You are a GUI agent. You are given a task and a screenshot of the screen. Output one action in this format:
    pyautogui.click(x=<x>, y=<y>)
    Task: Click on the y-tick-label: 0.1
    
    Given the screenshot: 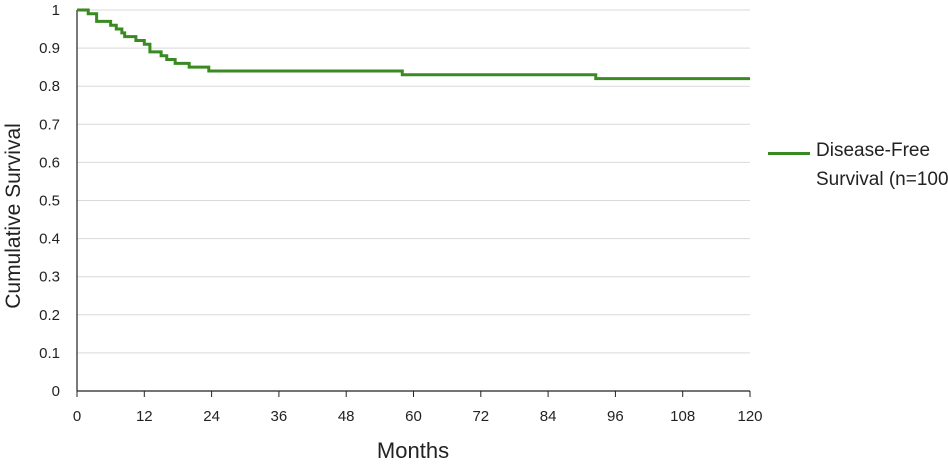 What is the action you would take?
    pyautogui.click(x=49, y=353)
    